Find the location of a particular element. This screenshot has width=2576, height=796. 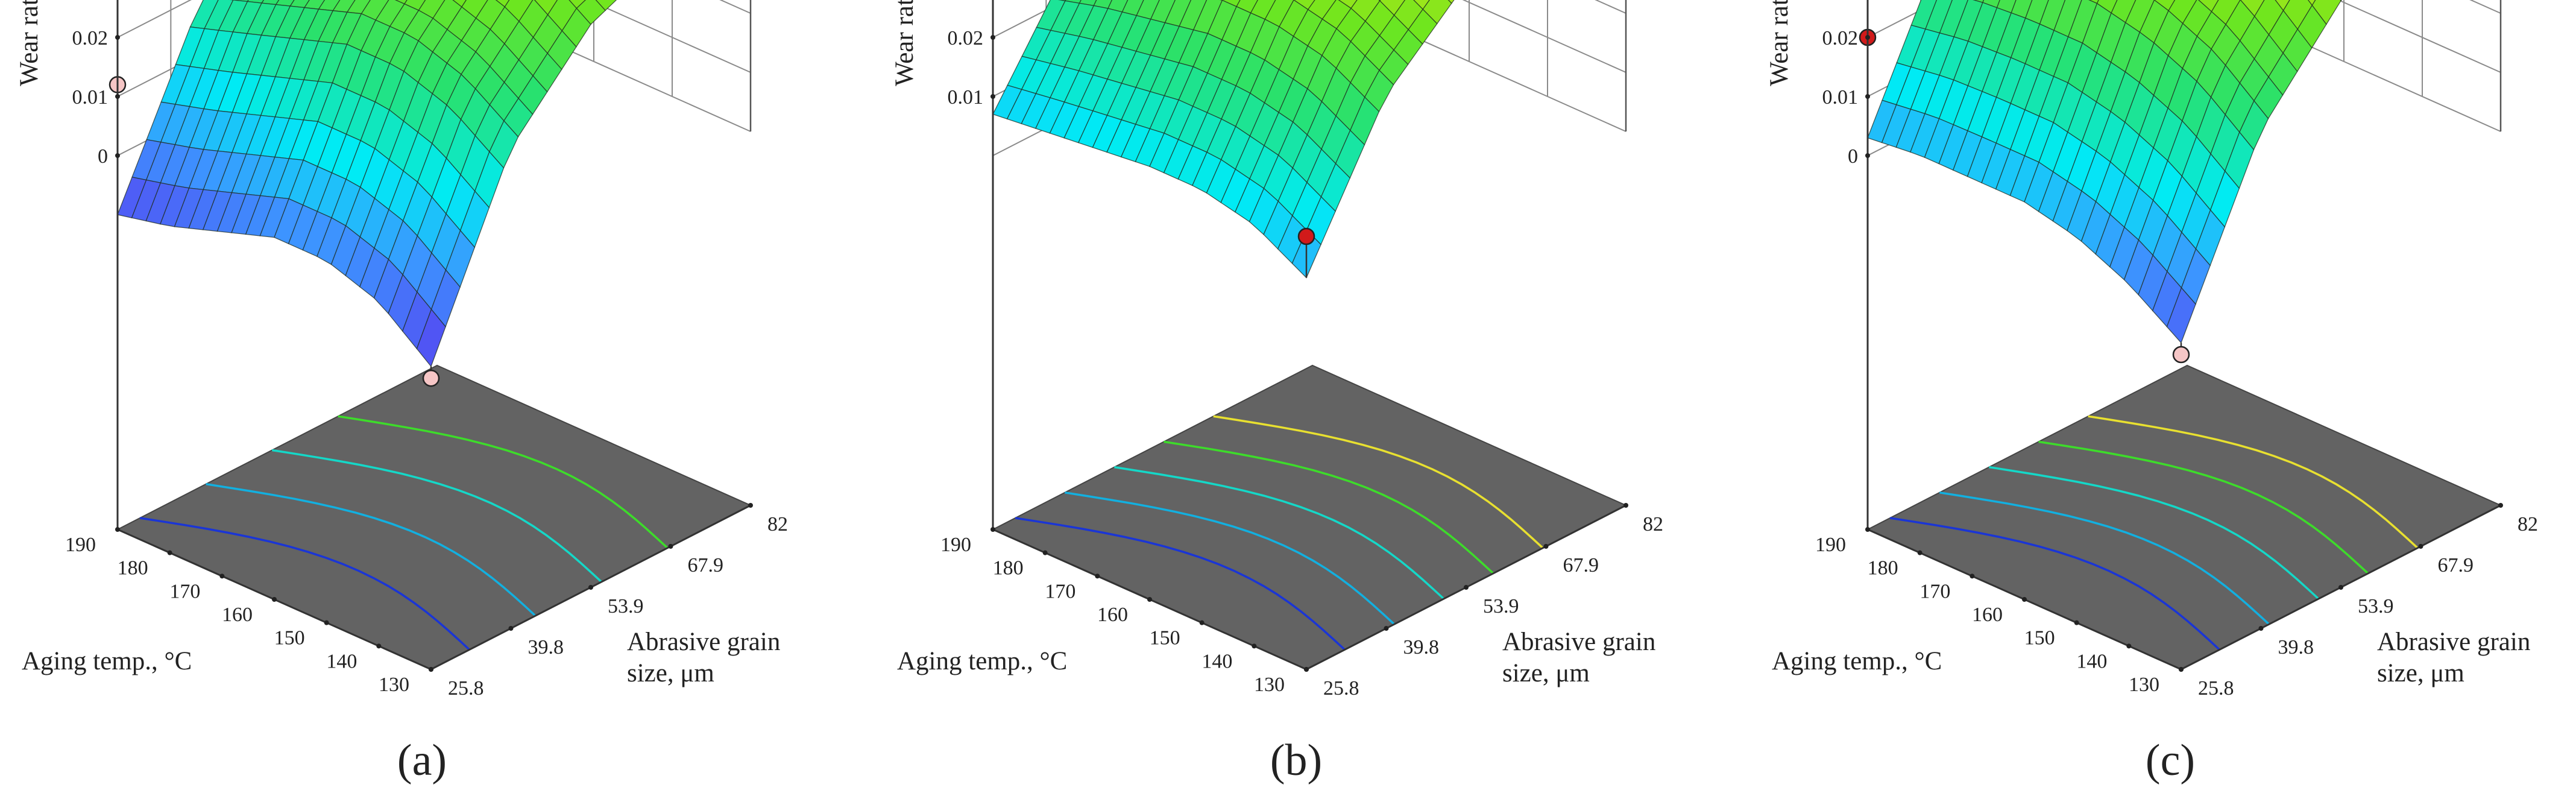

design-points is located at coordinates (1306, 253).